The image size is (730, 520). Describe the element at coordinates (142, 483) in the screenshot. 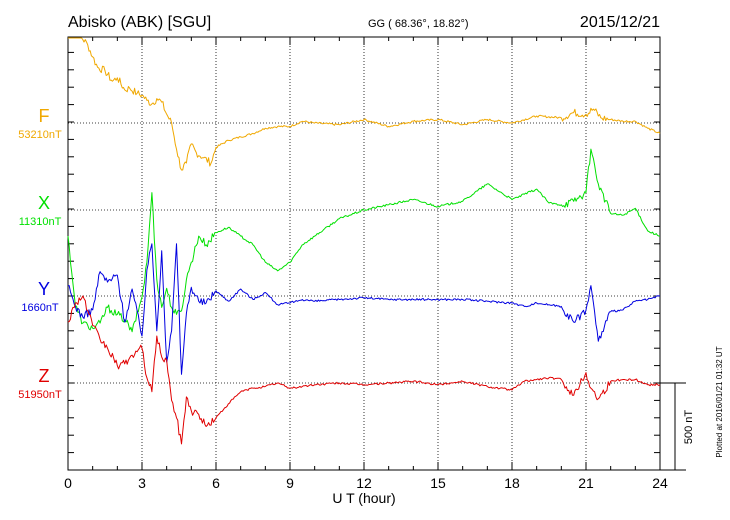

I see `x-tick-label: 3` at that location.